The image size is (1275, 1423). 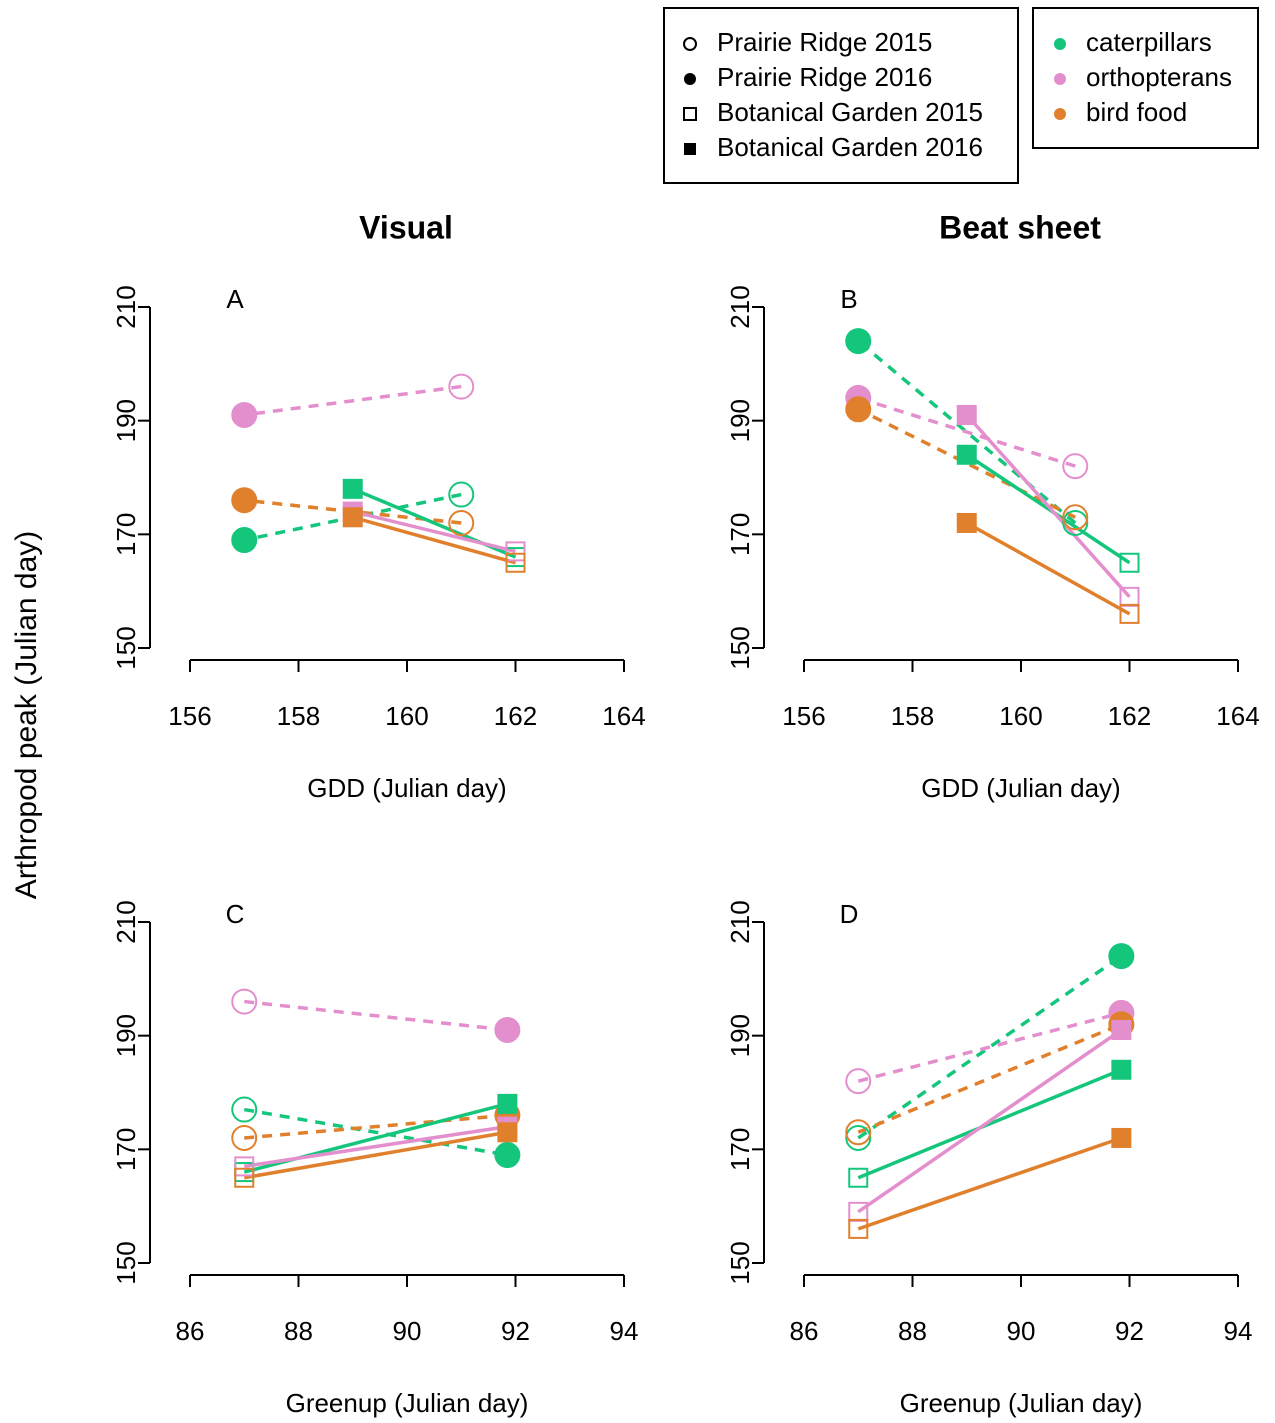 What do you see at coordinates (1021, 1331) in the screenshot?
I see `x-tick-label: 90` at bounding box center [1021, 1331].